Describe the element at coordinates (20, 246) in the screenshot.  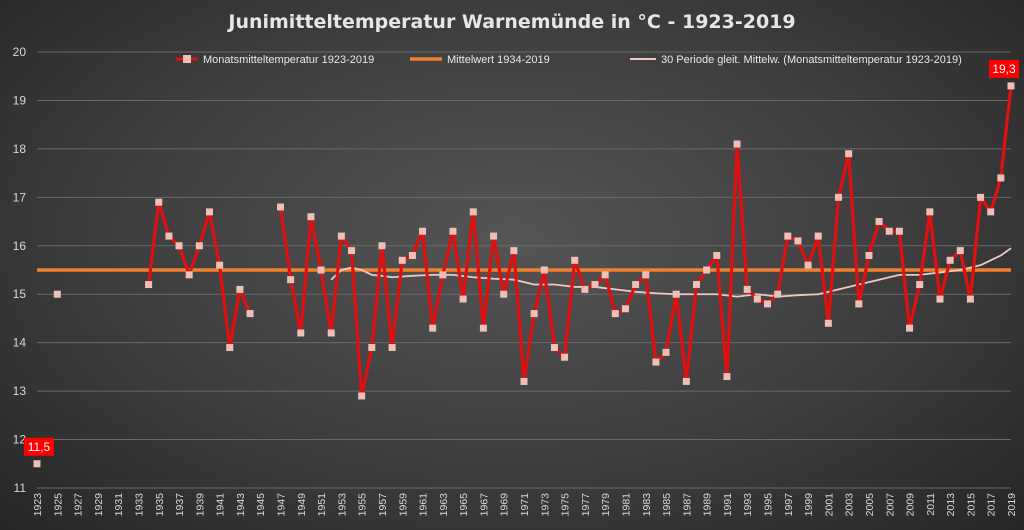
I see `y-tick-label: 16` at that location.